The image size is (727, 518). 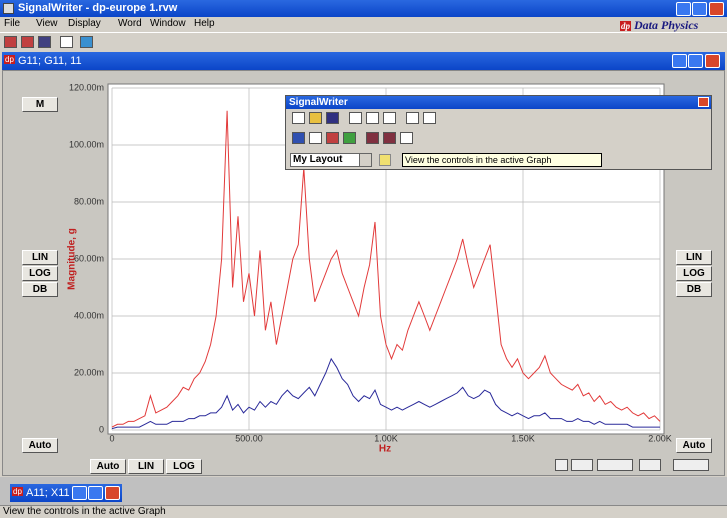 I want to click on child-title: G11; G11, 11, so click(x=50, y=61).